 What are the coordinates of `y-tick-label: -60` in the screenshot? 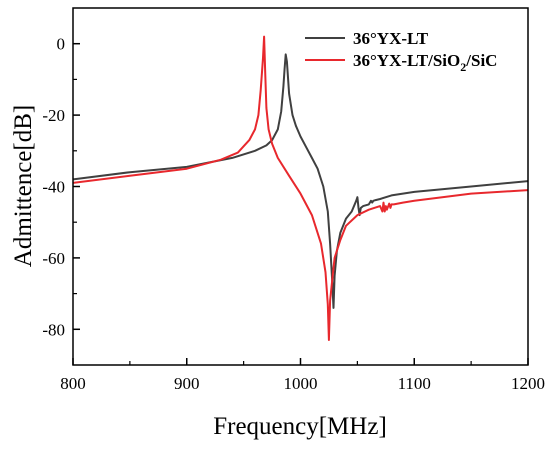 It's located at (53, 258).